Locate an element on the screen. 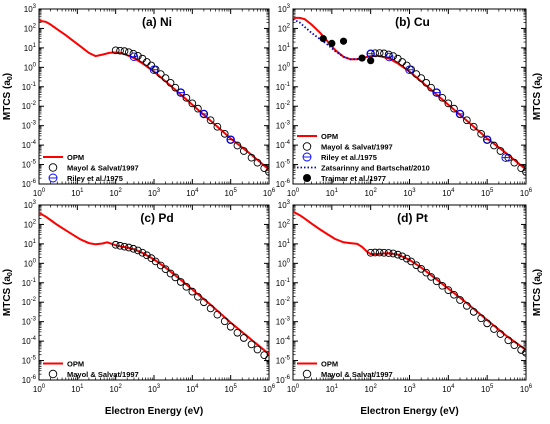  legend-label: Riley et al./1975 is located at coordinates (349, 157).